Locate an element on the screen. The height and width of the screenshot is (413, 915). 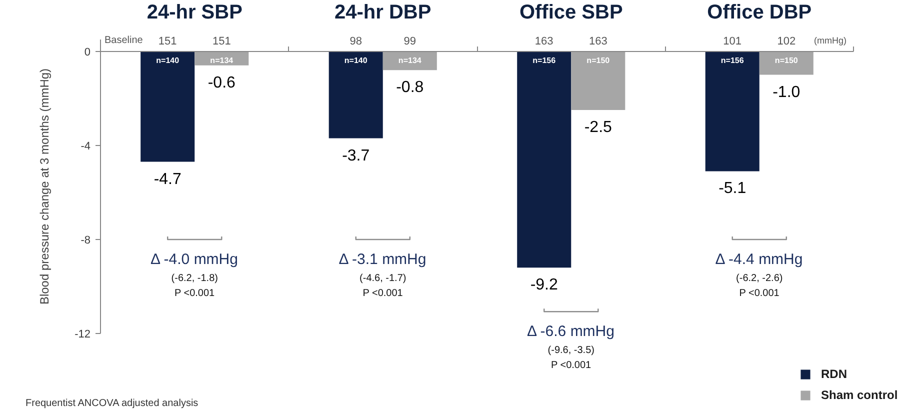
y-axis-title: Blood pressure change at 3 months (mmHg) is located at coordinates (45, 186).